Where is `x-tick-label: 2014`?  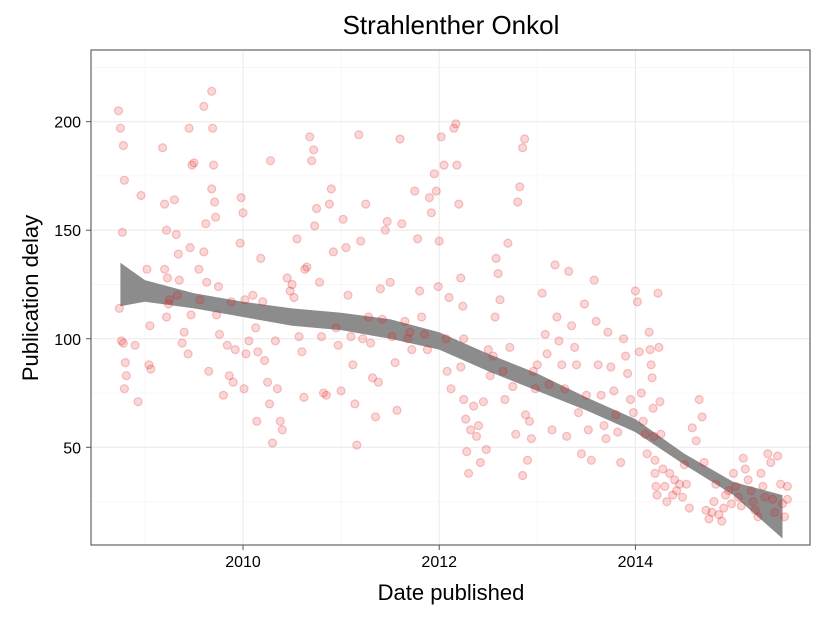 x-tick-label: 2014 is located at coordinates (636, 562).